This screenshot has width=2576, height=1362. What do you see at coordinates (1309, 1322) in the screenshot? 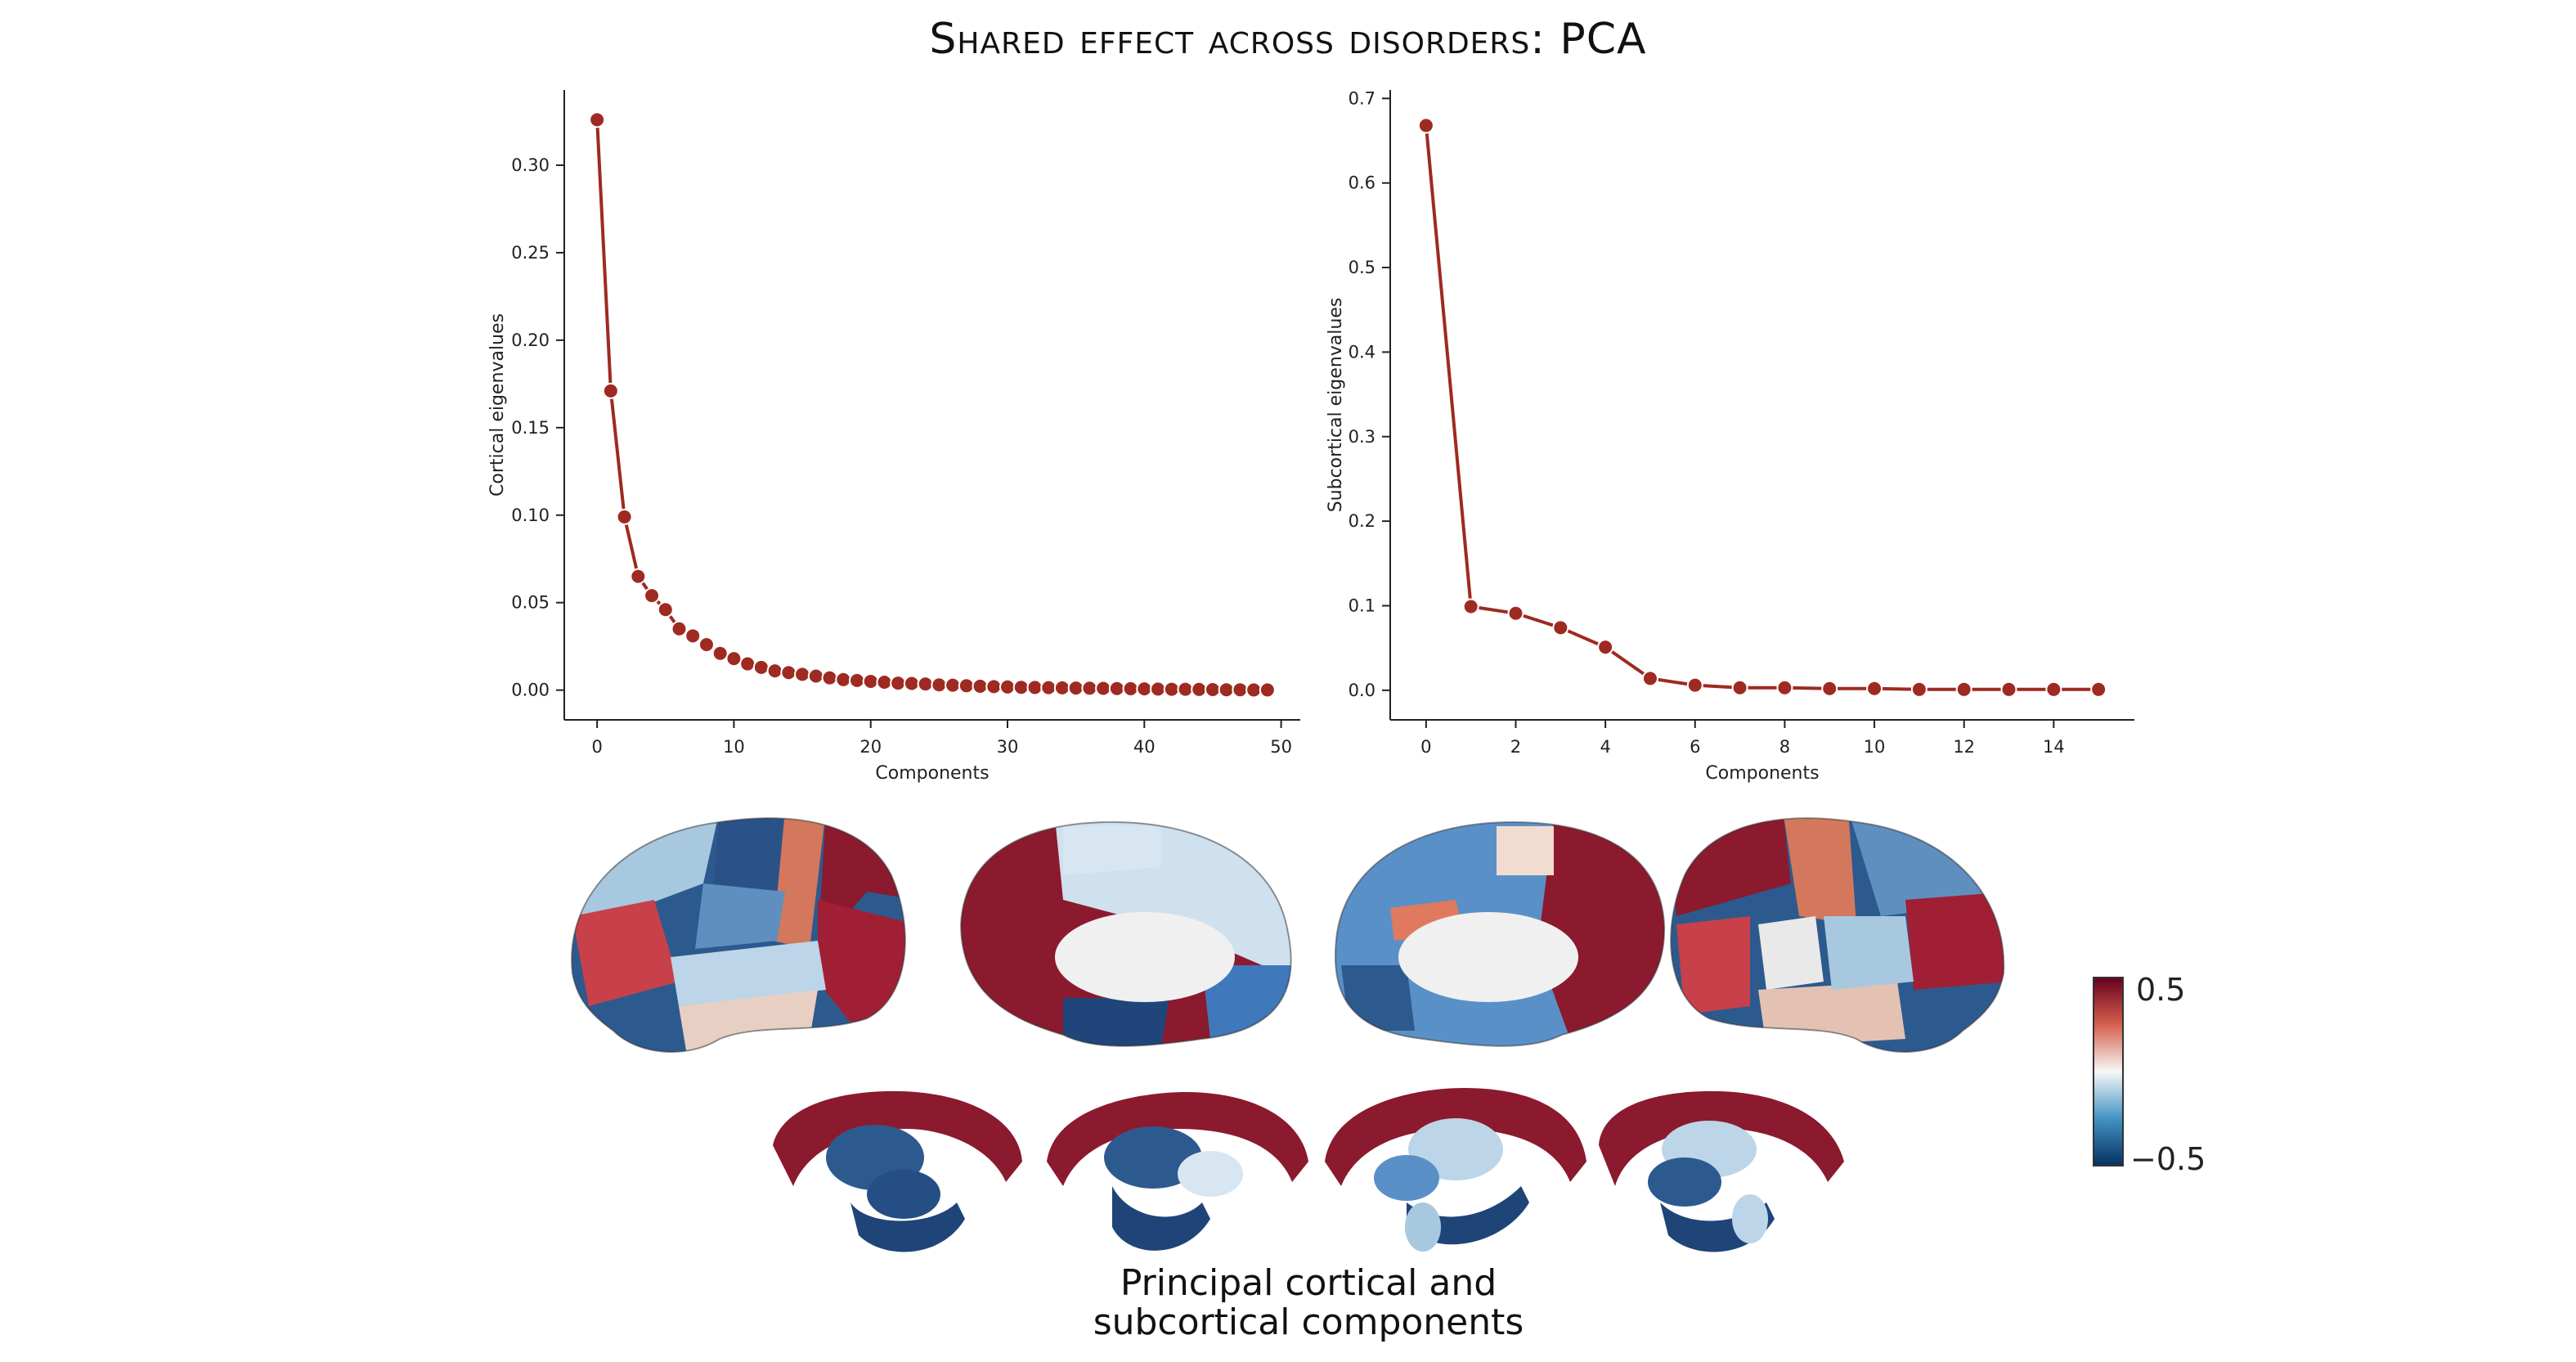
I see `caption-line-2: subcortical components` at bounding box center [1309, 1322].